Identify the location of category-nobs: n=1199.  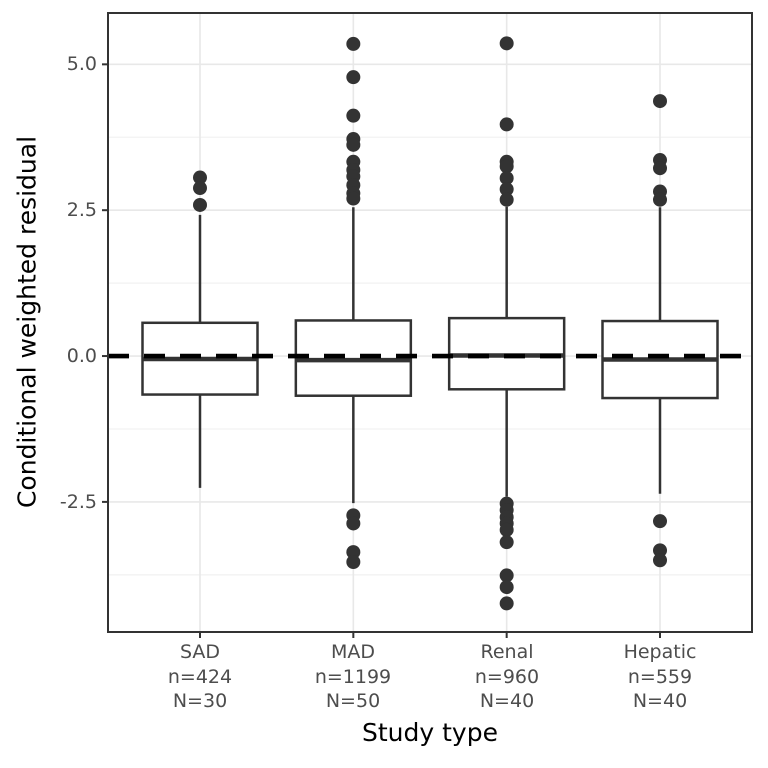
(353, 676).